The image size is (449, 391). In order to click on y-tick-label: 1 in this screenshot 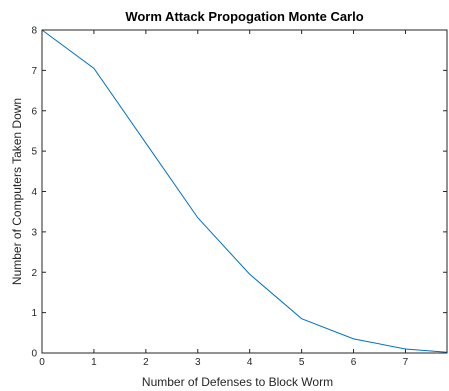, I will do `click(34, 313)`.